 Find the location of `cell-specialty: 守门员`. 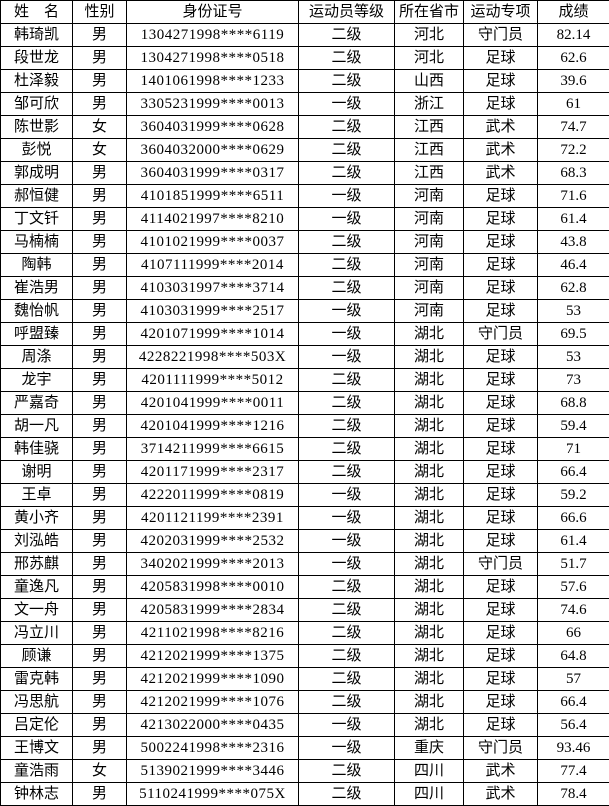

cell-specialty: 守门员 is located at coordinates (500, 334).